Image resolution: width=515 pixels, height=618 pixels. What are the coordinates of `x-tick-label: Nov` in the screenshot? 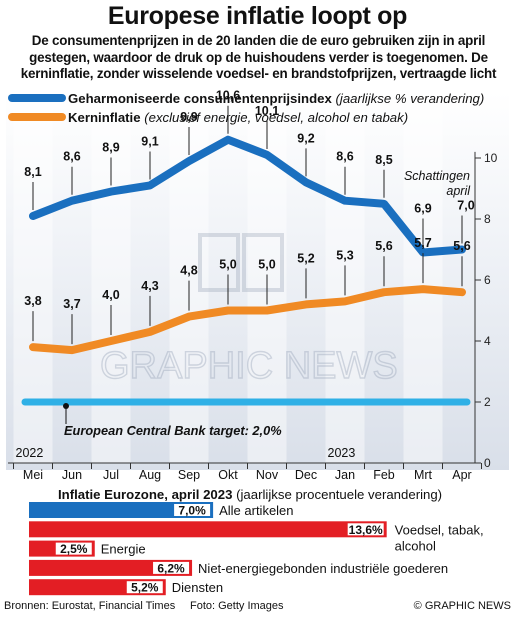 It's located at (267, 475).